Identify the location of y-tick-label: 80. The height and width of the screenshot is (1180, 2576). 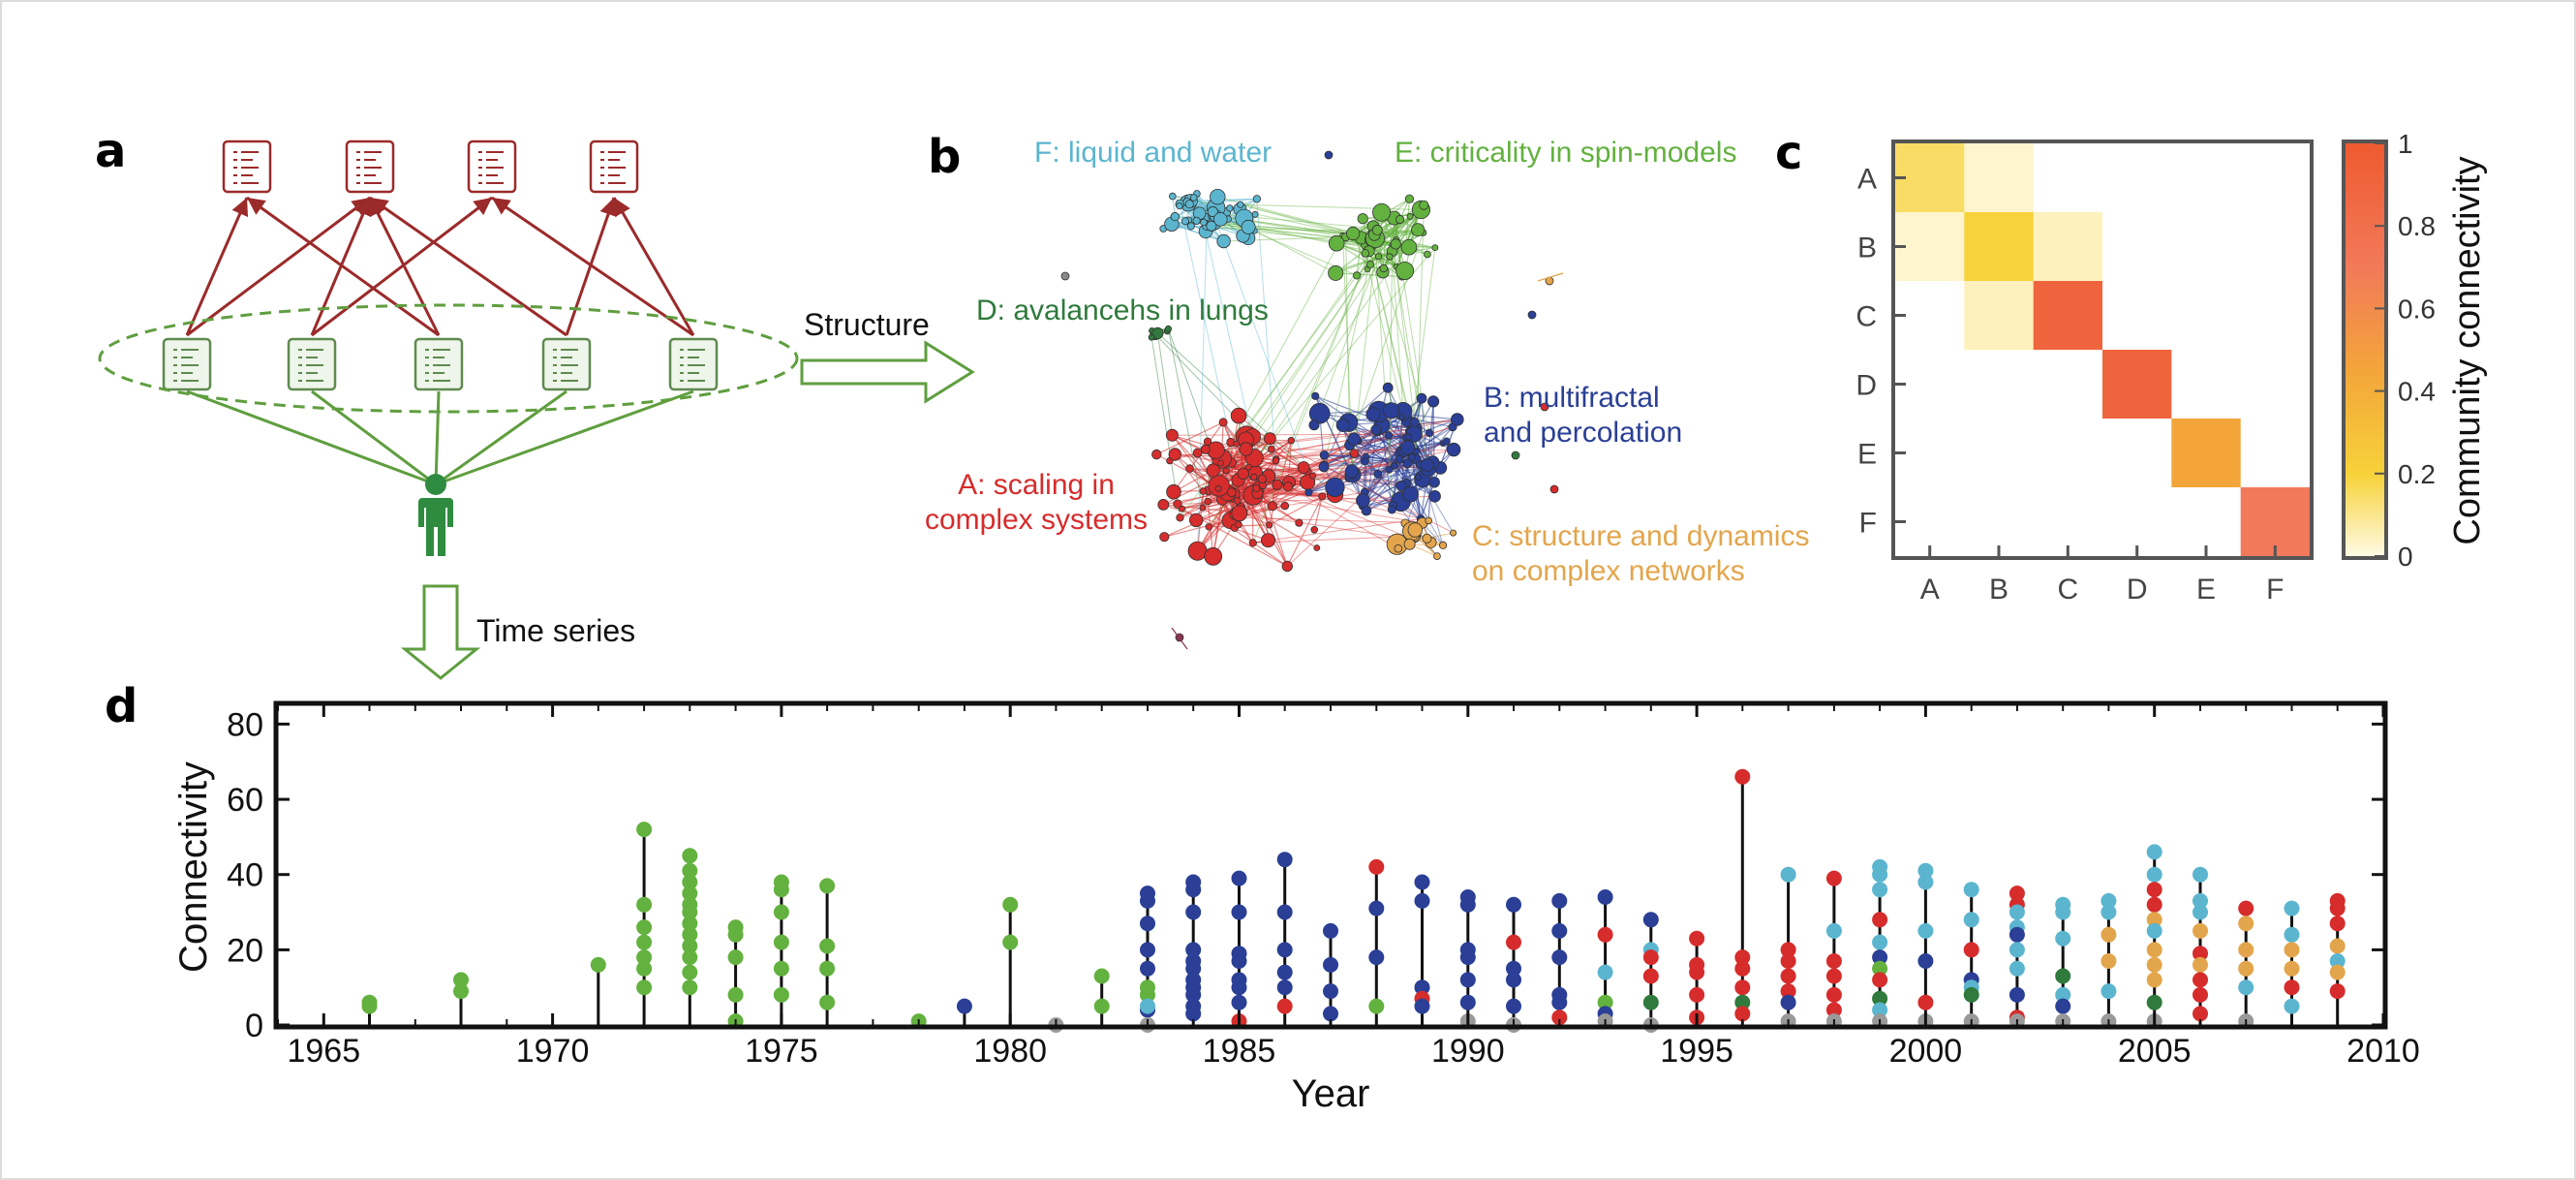
(245, 725).